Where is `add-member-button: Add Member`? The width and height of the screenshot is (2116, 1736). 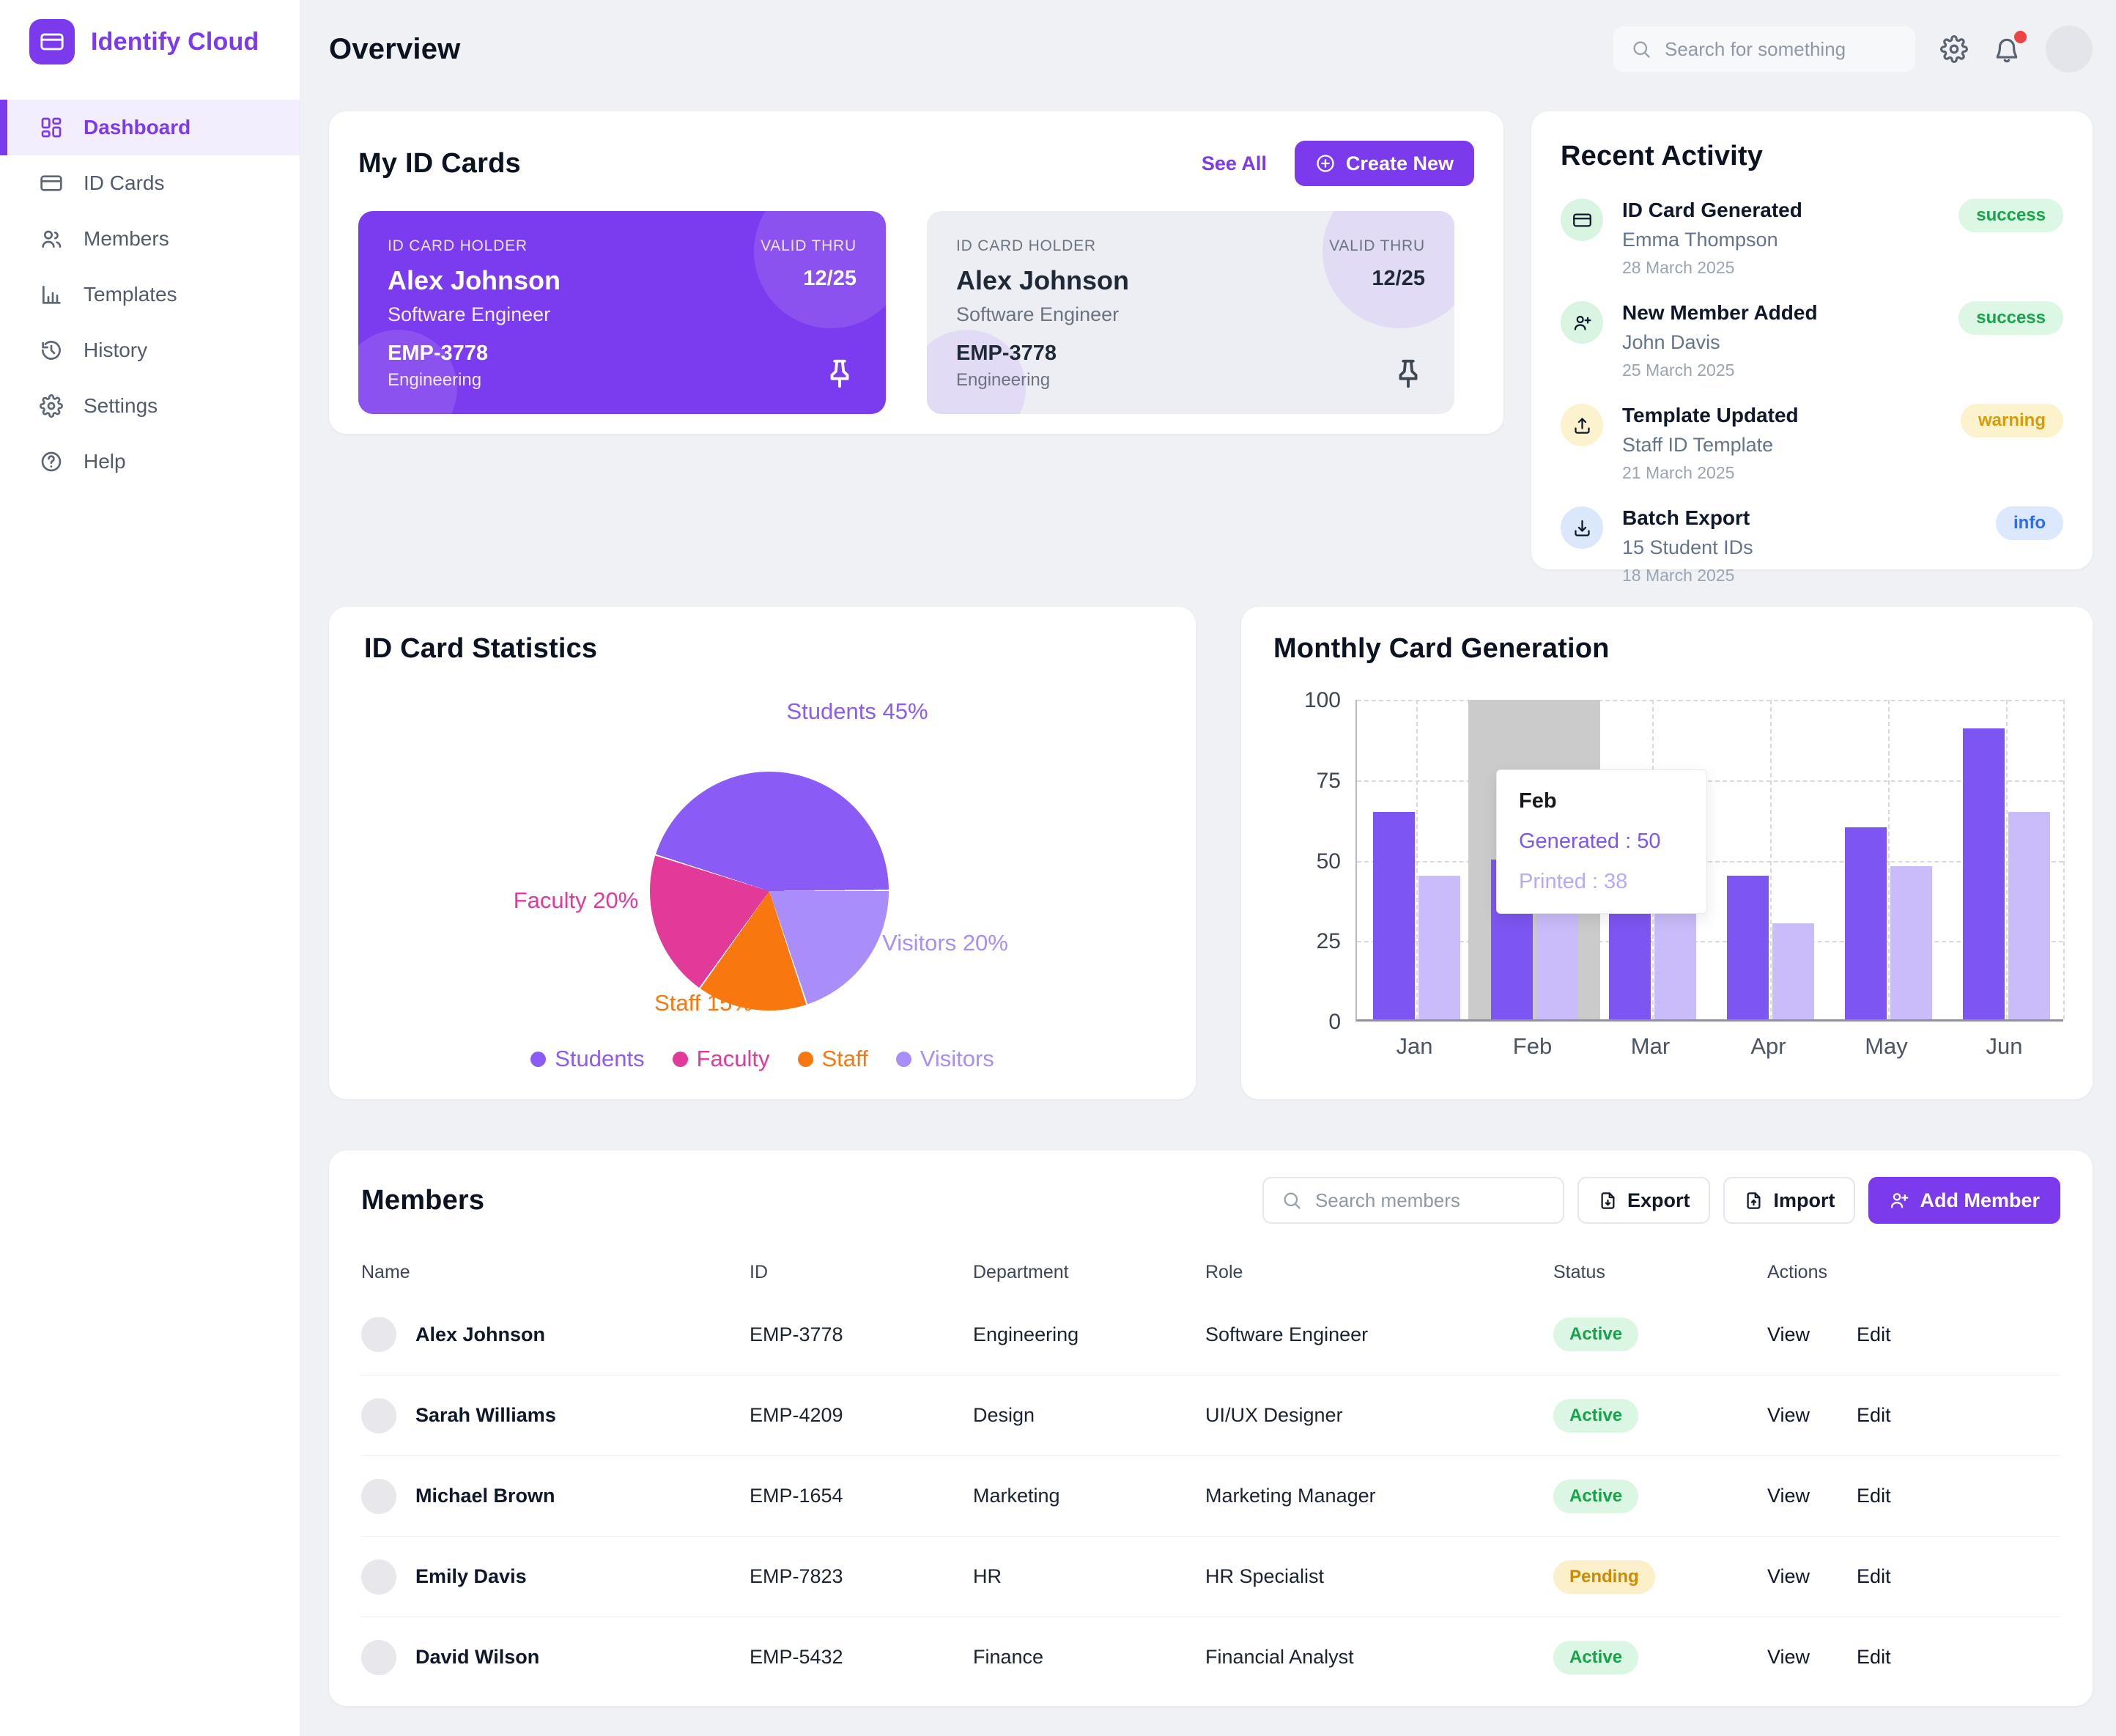
add-member-button: Add Member is located at coordinates (1964, 1200).